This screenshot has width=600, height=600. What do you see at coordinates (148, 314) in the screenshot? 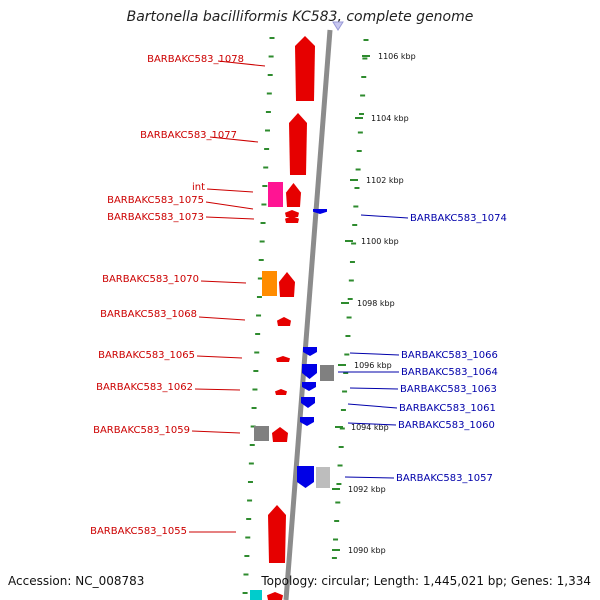
I see `gene-label-left: BARBAKC583_1068` at bounding box center [148, 314].